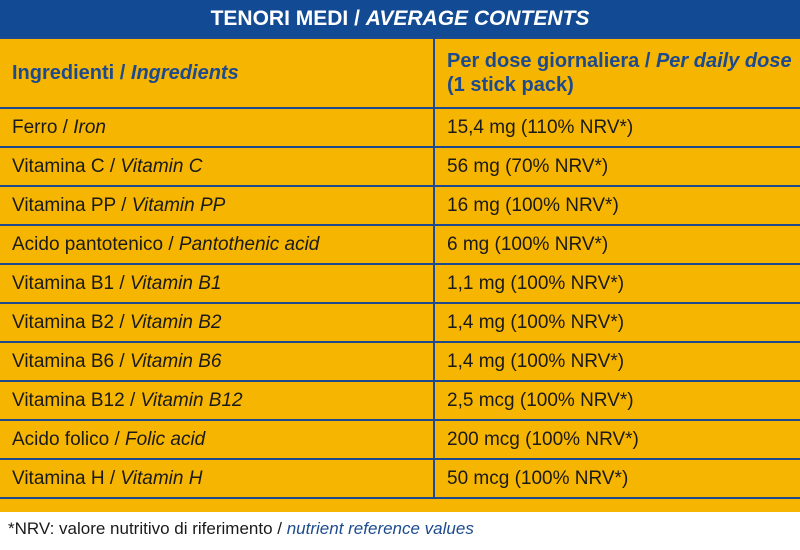  I want to click on dose-cell: 2,5 mcg (100% NRV*), so click(616, 400).